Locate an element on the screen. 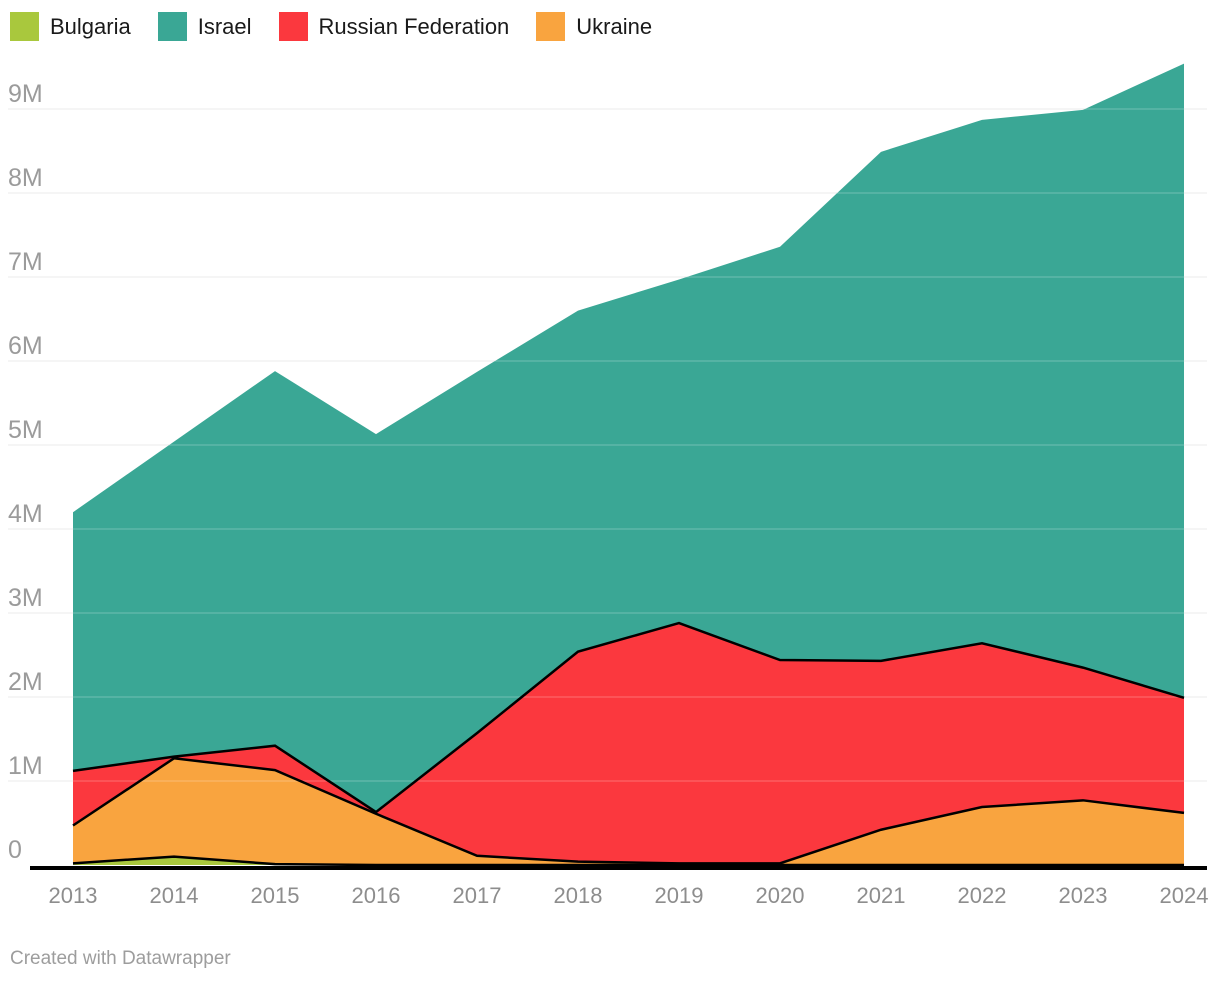 This screenshot has height=989, width=1220. legend-swatch-bulgaria is located at coordinates (24, 26).